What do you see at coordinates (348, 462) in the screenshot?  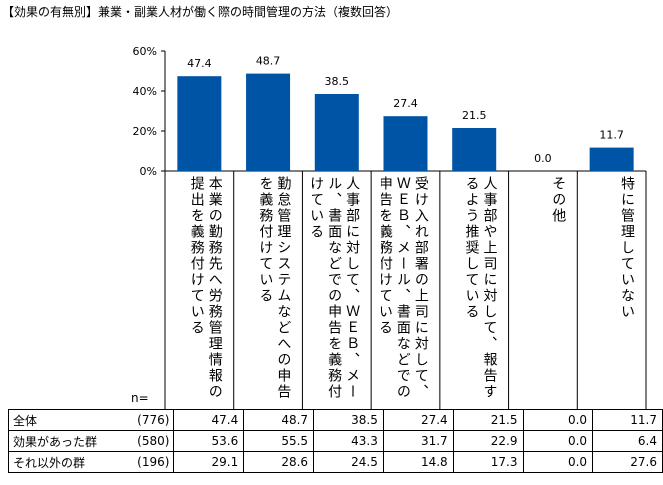 I see `table-cell: 24.5` at bounding box center [348, 462].